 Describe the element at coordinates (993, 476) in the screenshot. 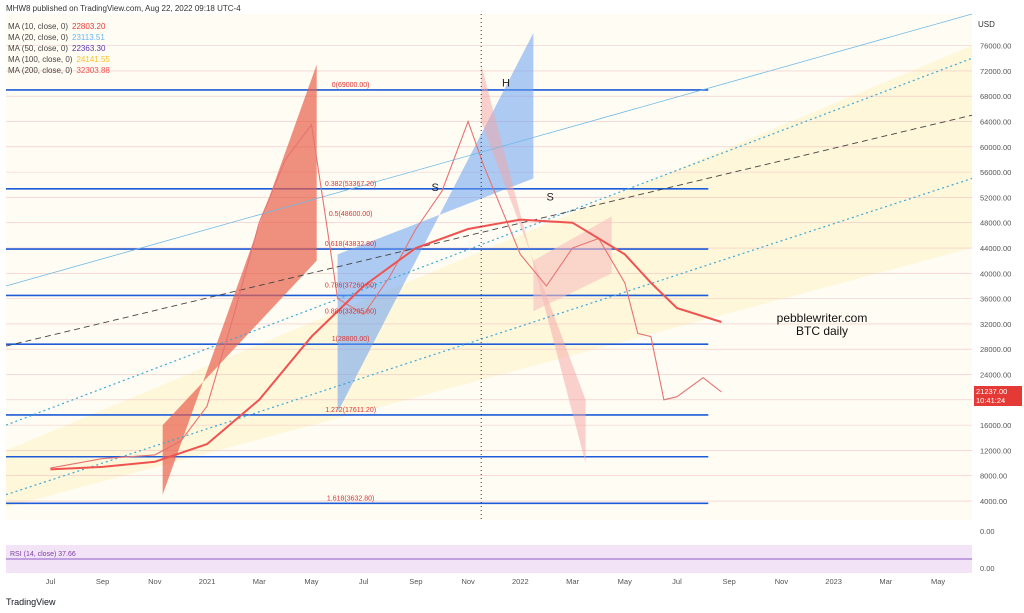

I see `y-tick-label: 8000.00` at that location.